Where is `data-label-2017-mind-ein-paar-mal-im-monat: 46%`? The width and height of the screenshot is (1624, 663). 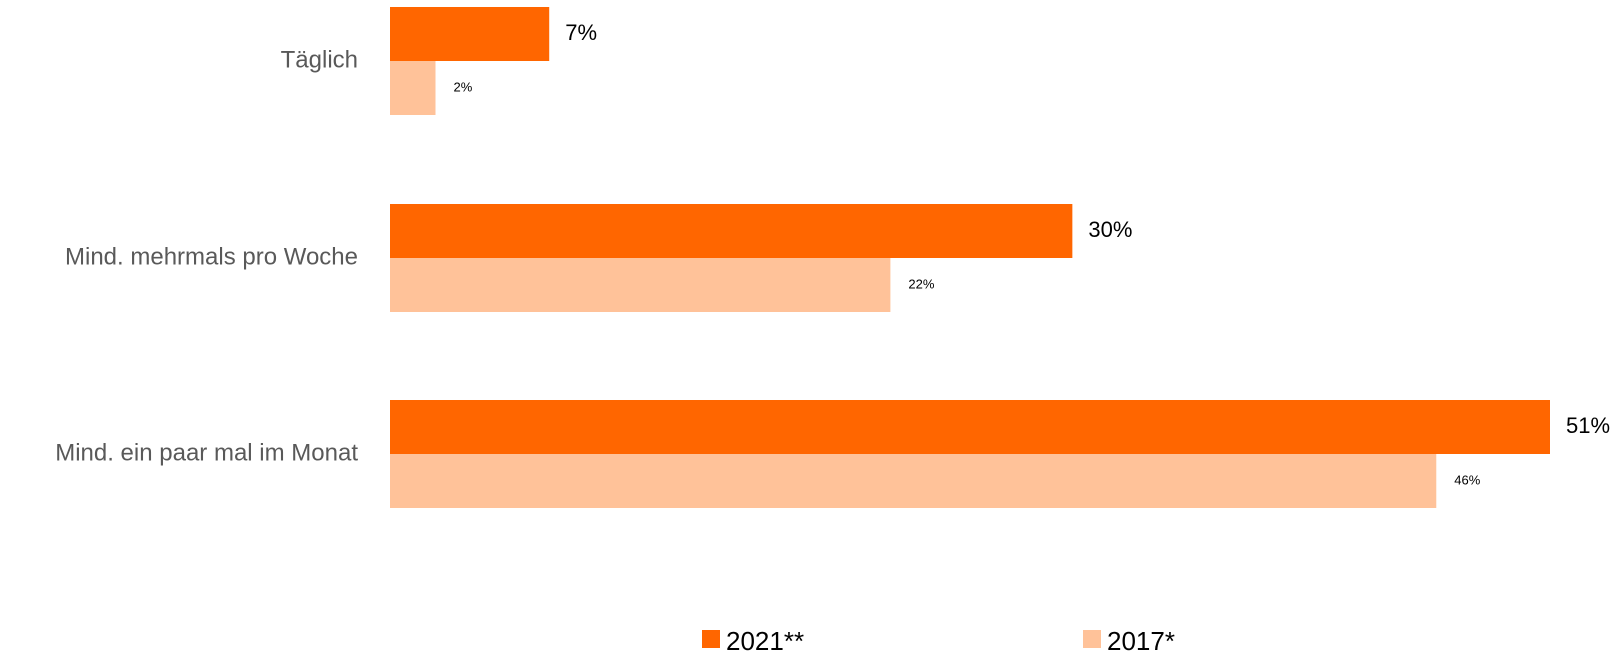
data-label-2017-mind-ein-paar-mal-im-monat: 46% is located at coordinates (1467, 479).